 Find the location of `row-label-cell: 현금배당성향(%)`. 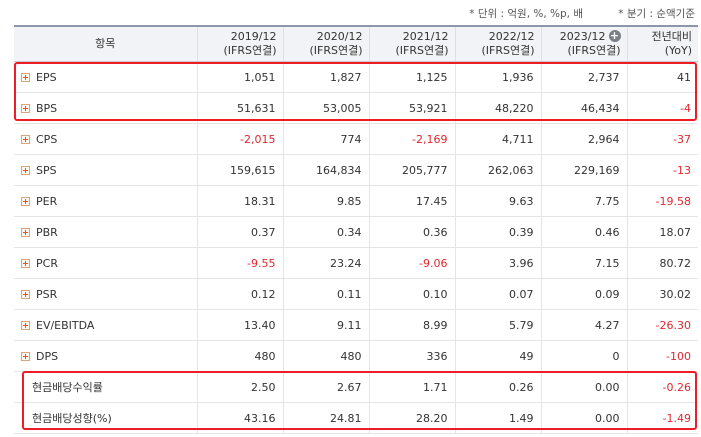

row-label-cell: 현금배당성향(%) is located at coordinates (105, 418).